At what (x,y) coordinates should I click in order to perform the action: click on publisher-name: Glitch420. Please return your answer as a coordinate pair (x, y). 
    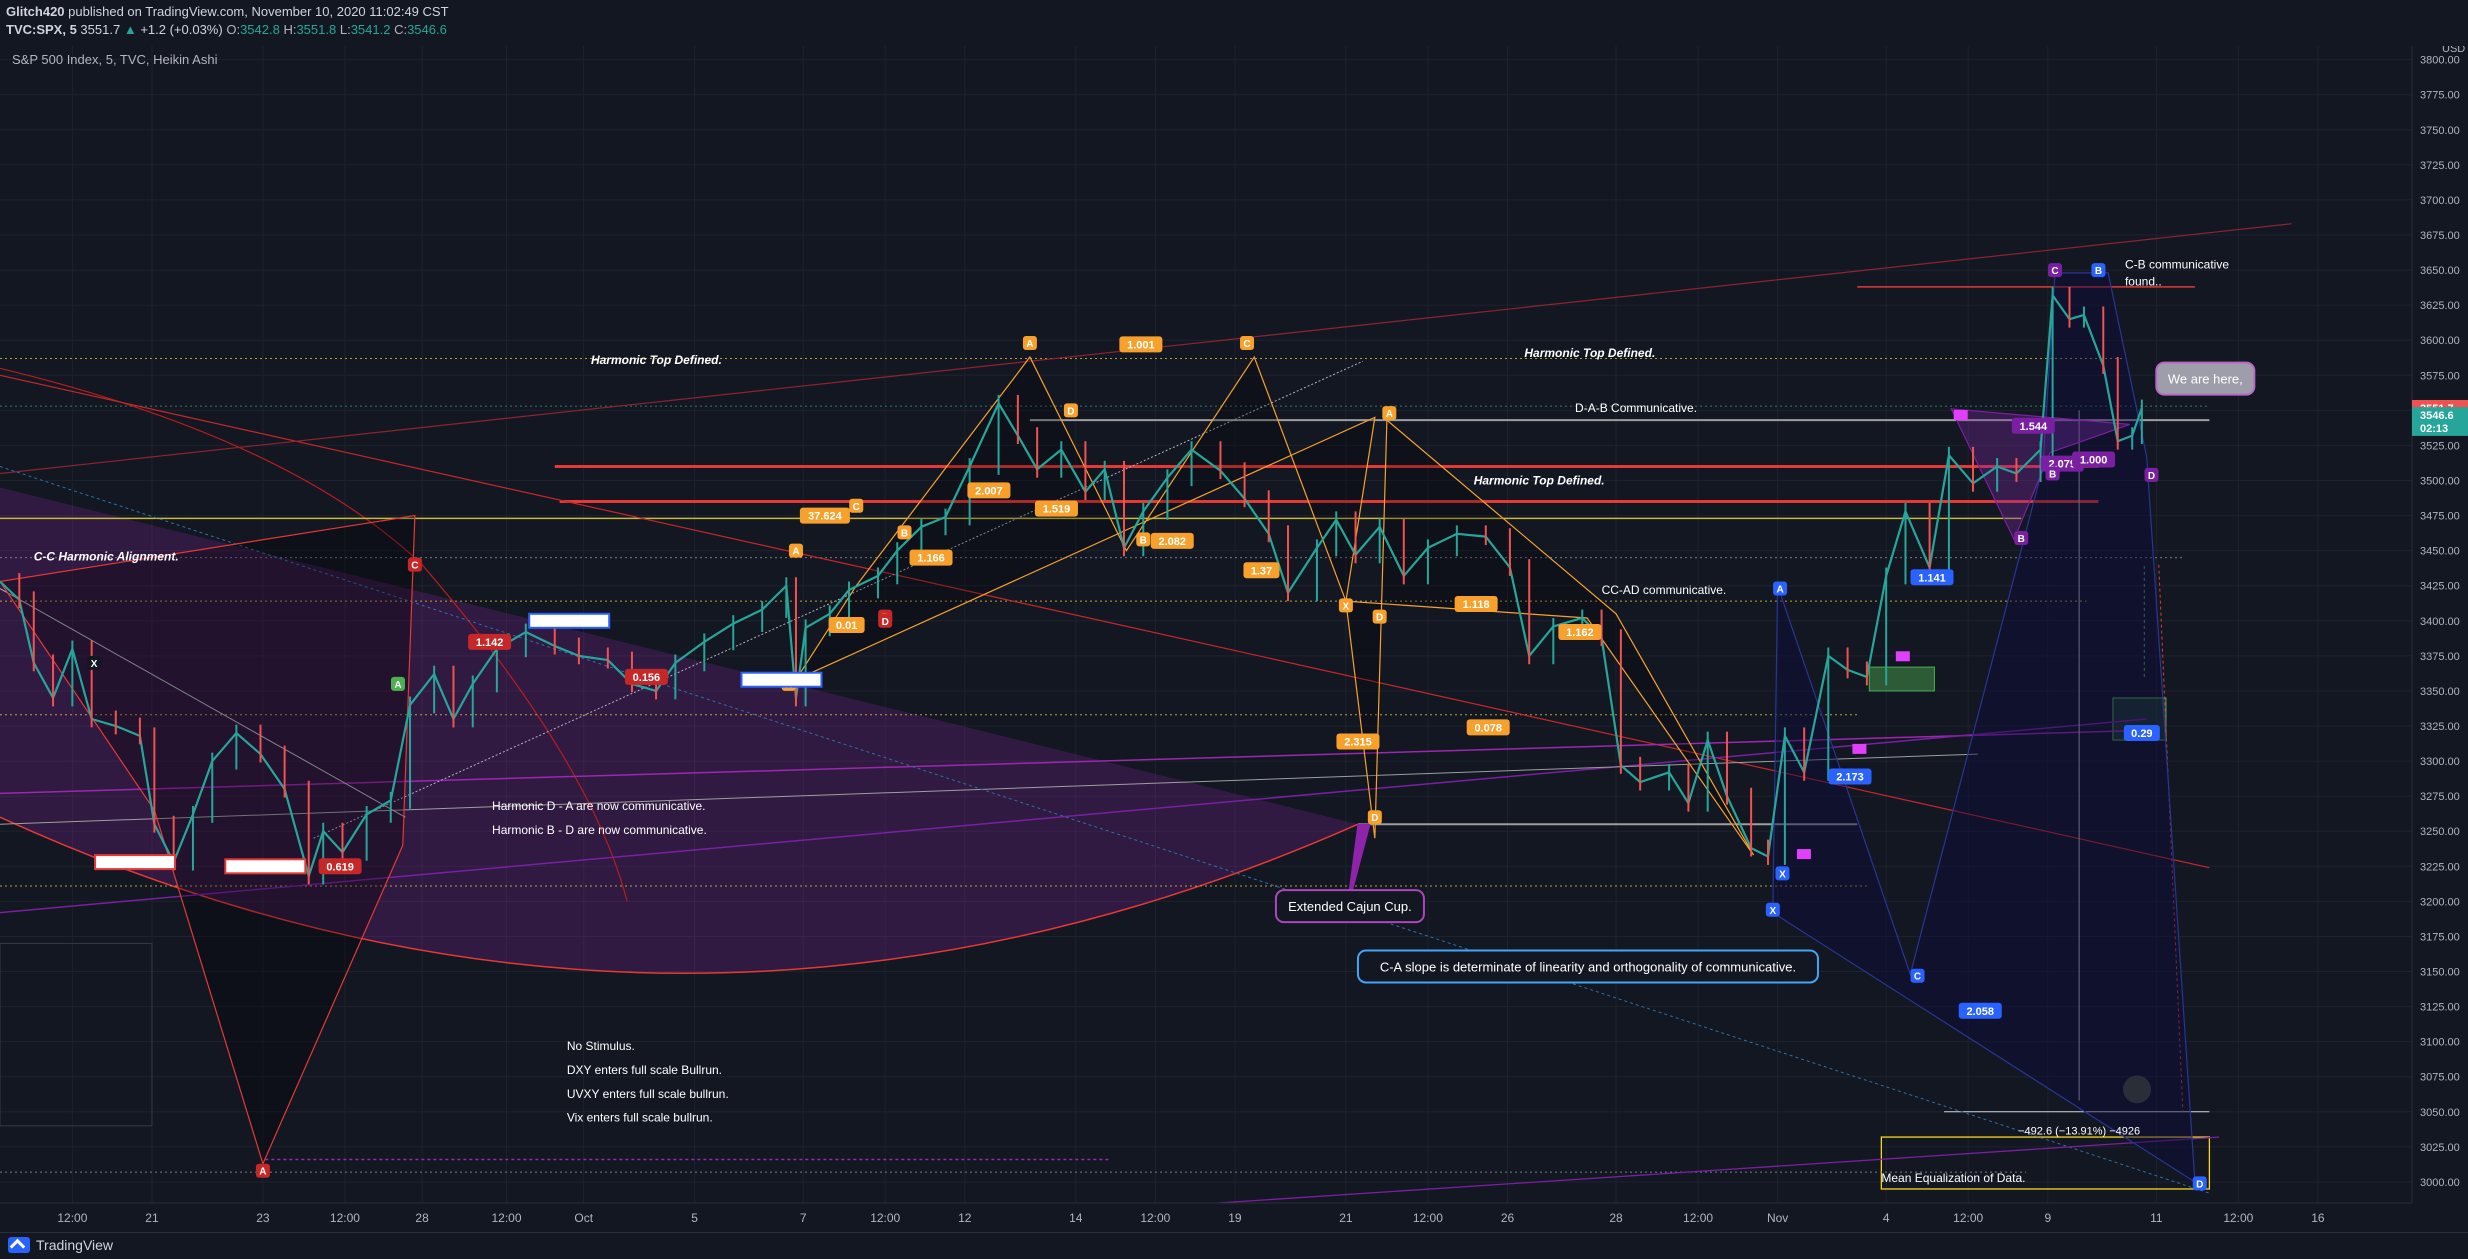
    Looking at the image, I should click on (35, 11).